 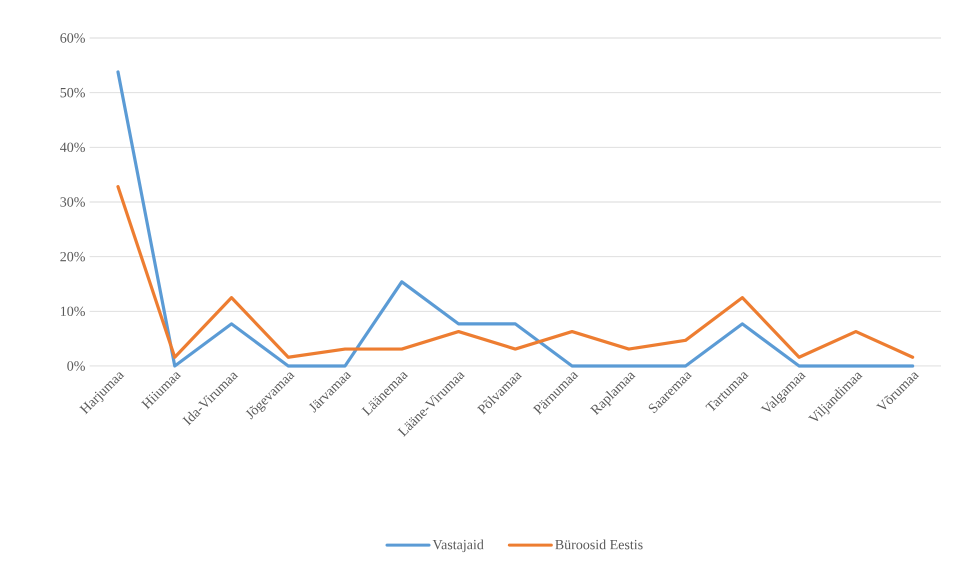 I want to click on y-tick-label: 60%, so click(x=72, y=38).